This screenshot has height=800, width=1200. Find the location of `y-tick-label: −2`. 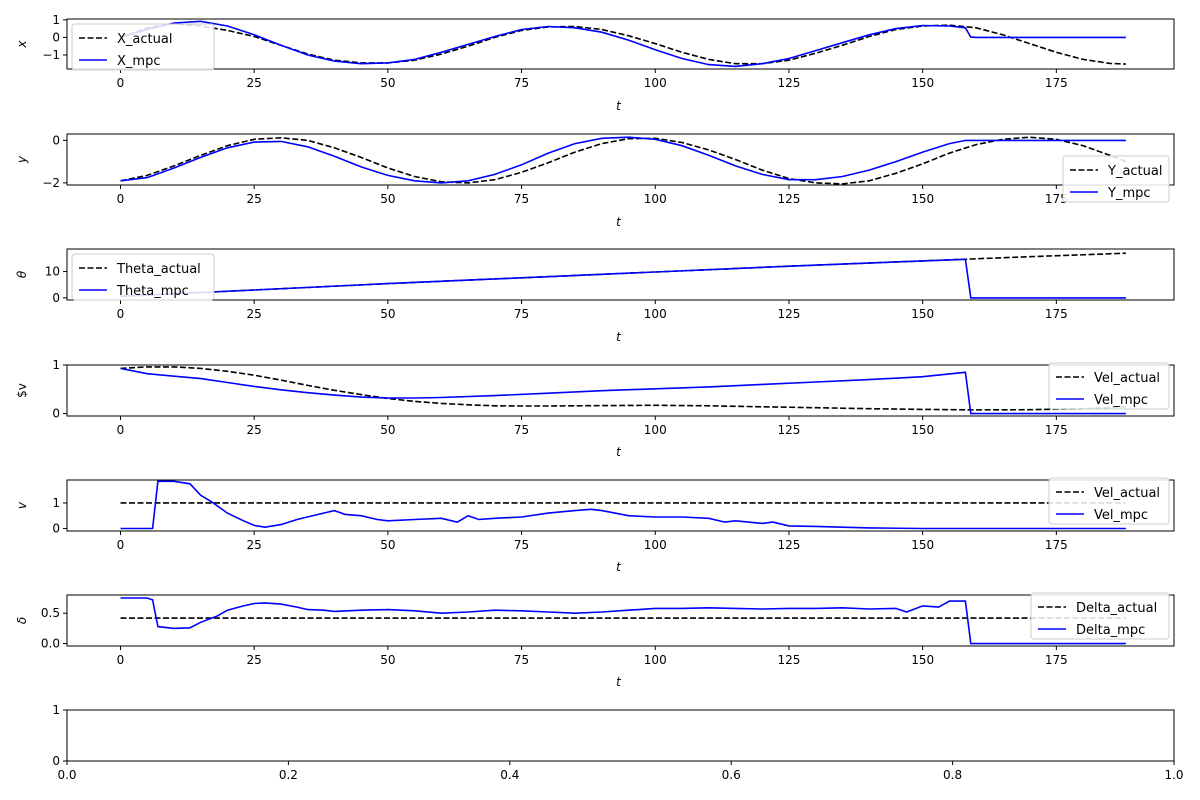

y-tick-label: −2 is located at coordinates (51, 183).